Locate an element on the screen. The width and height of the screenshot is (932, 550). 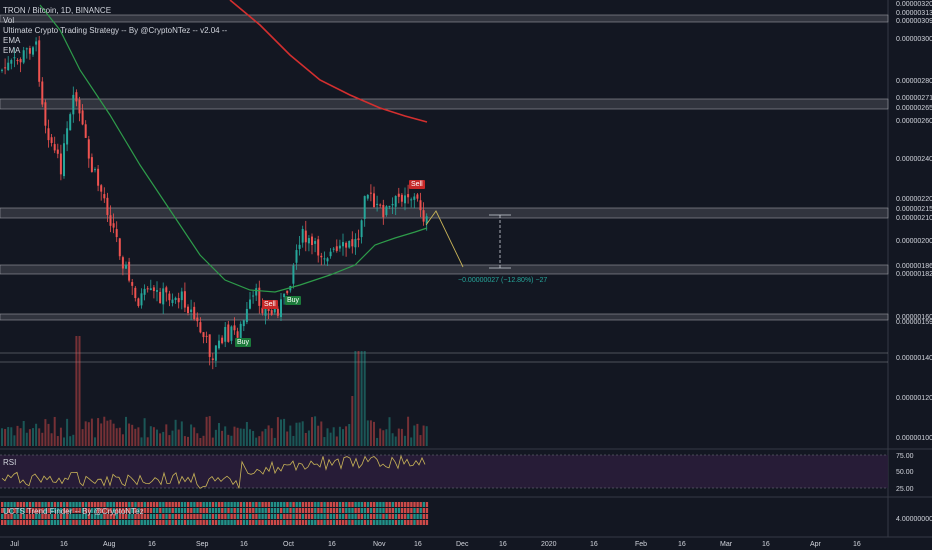
ema-indicator-label-1: EMA is located at coordinates (12, 40).